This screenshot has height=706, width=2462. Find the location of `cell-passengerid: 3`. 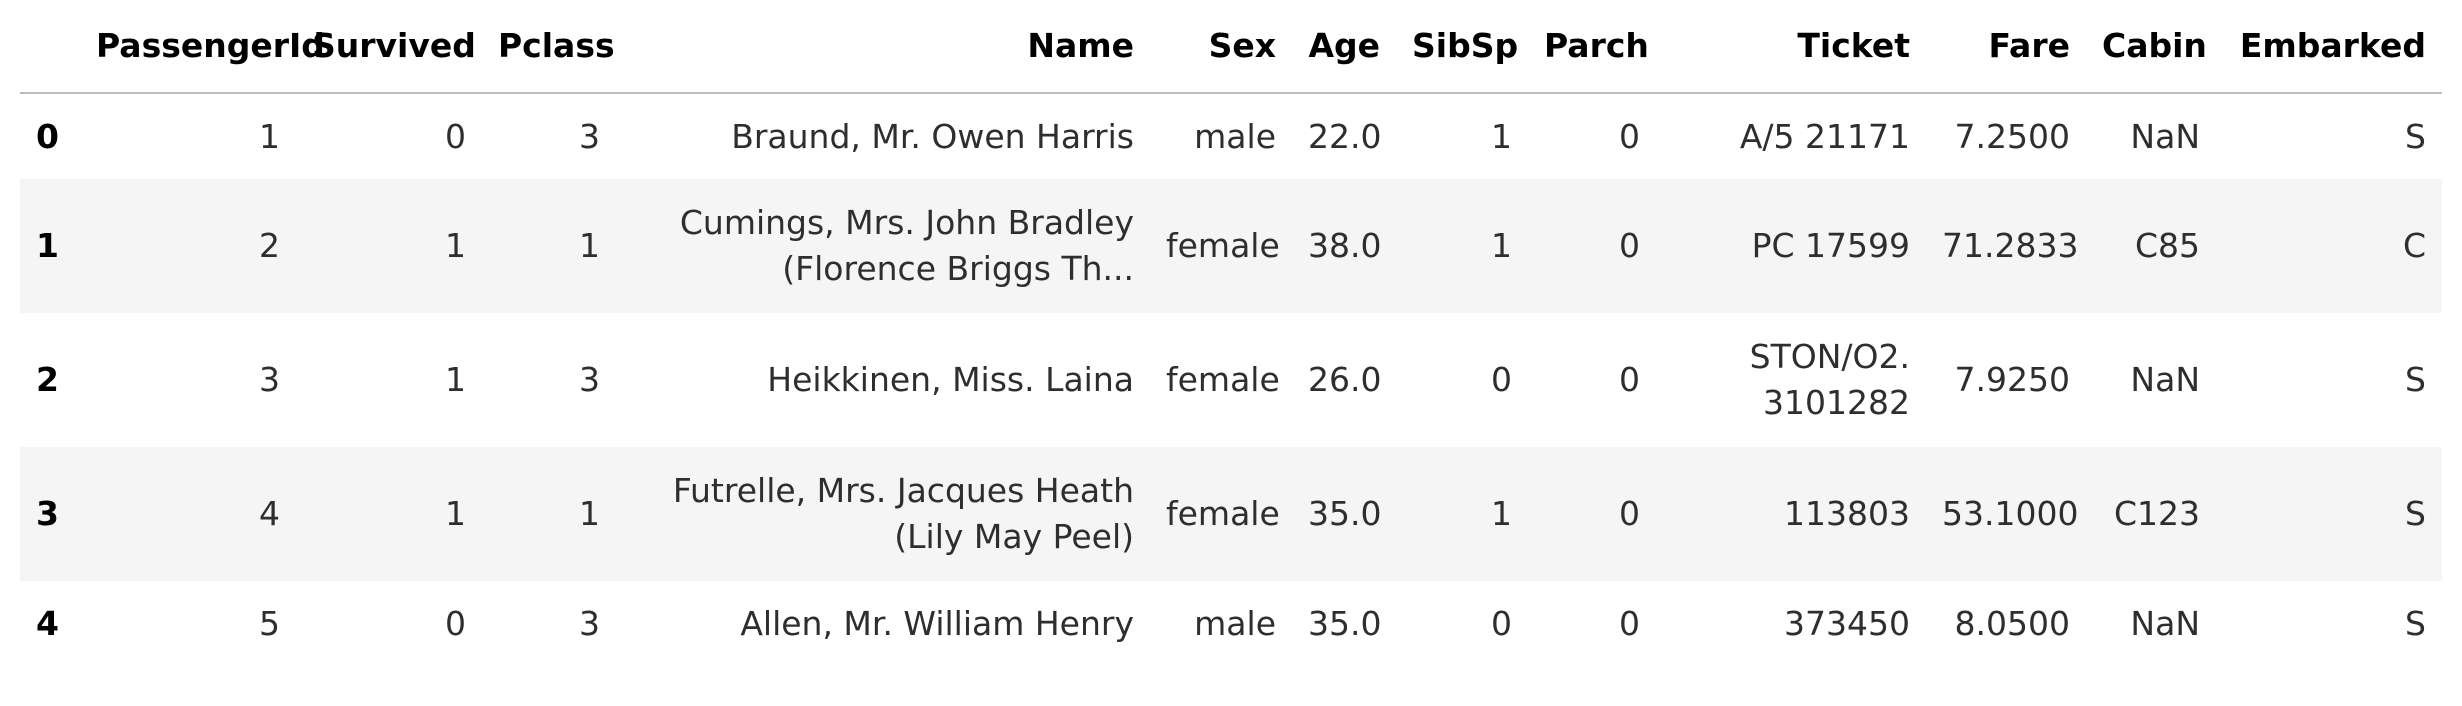

cell-passengerid: 3 is located at coordinates (269, 379).